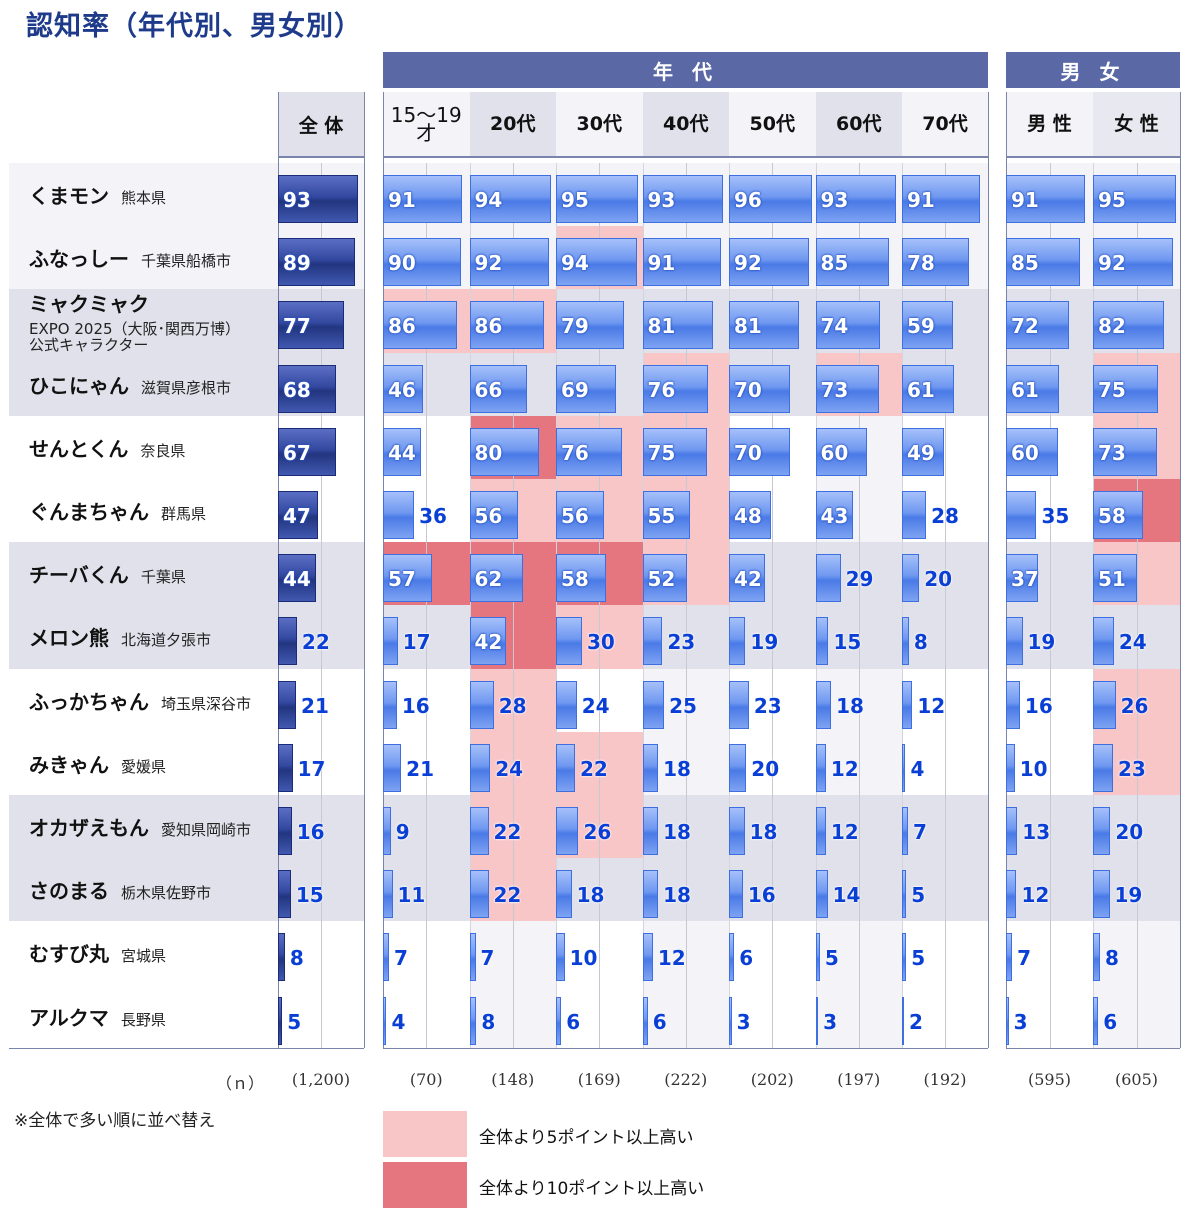  What do you see at coordinates (590, 895) in the screenshot?
I see `data-label: 18` at bounding box center [590, 895].